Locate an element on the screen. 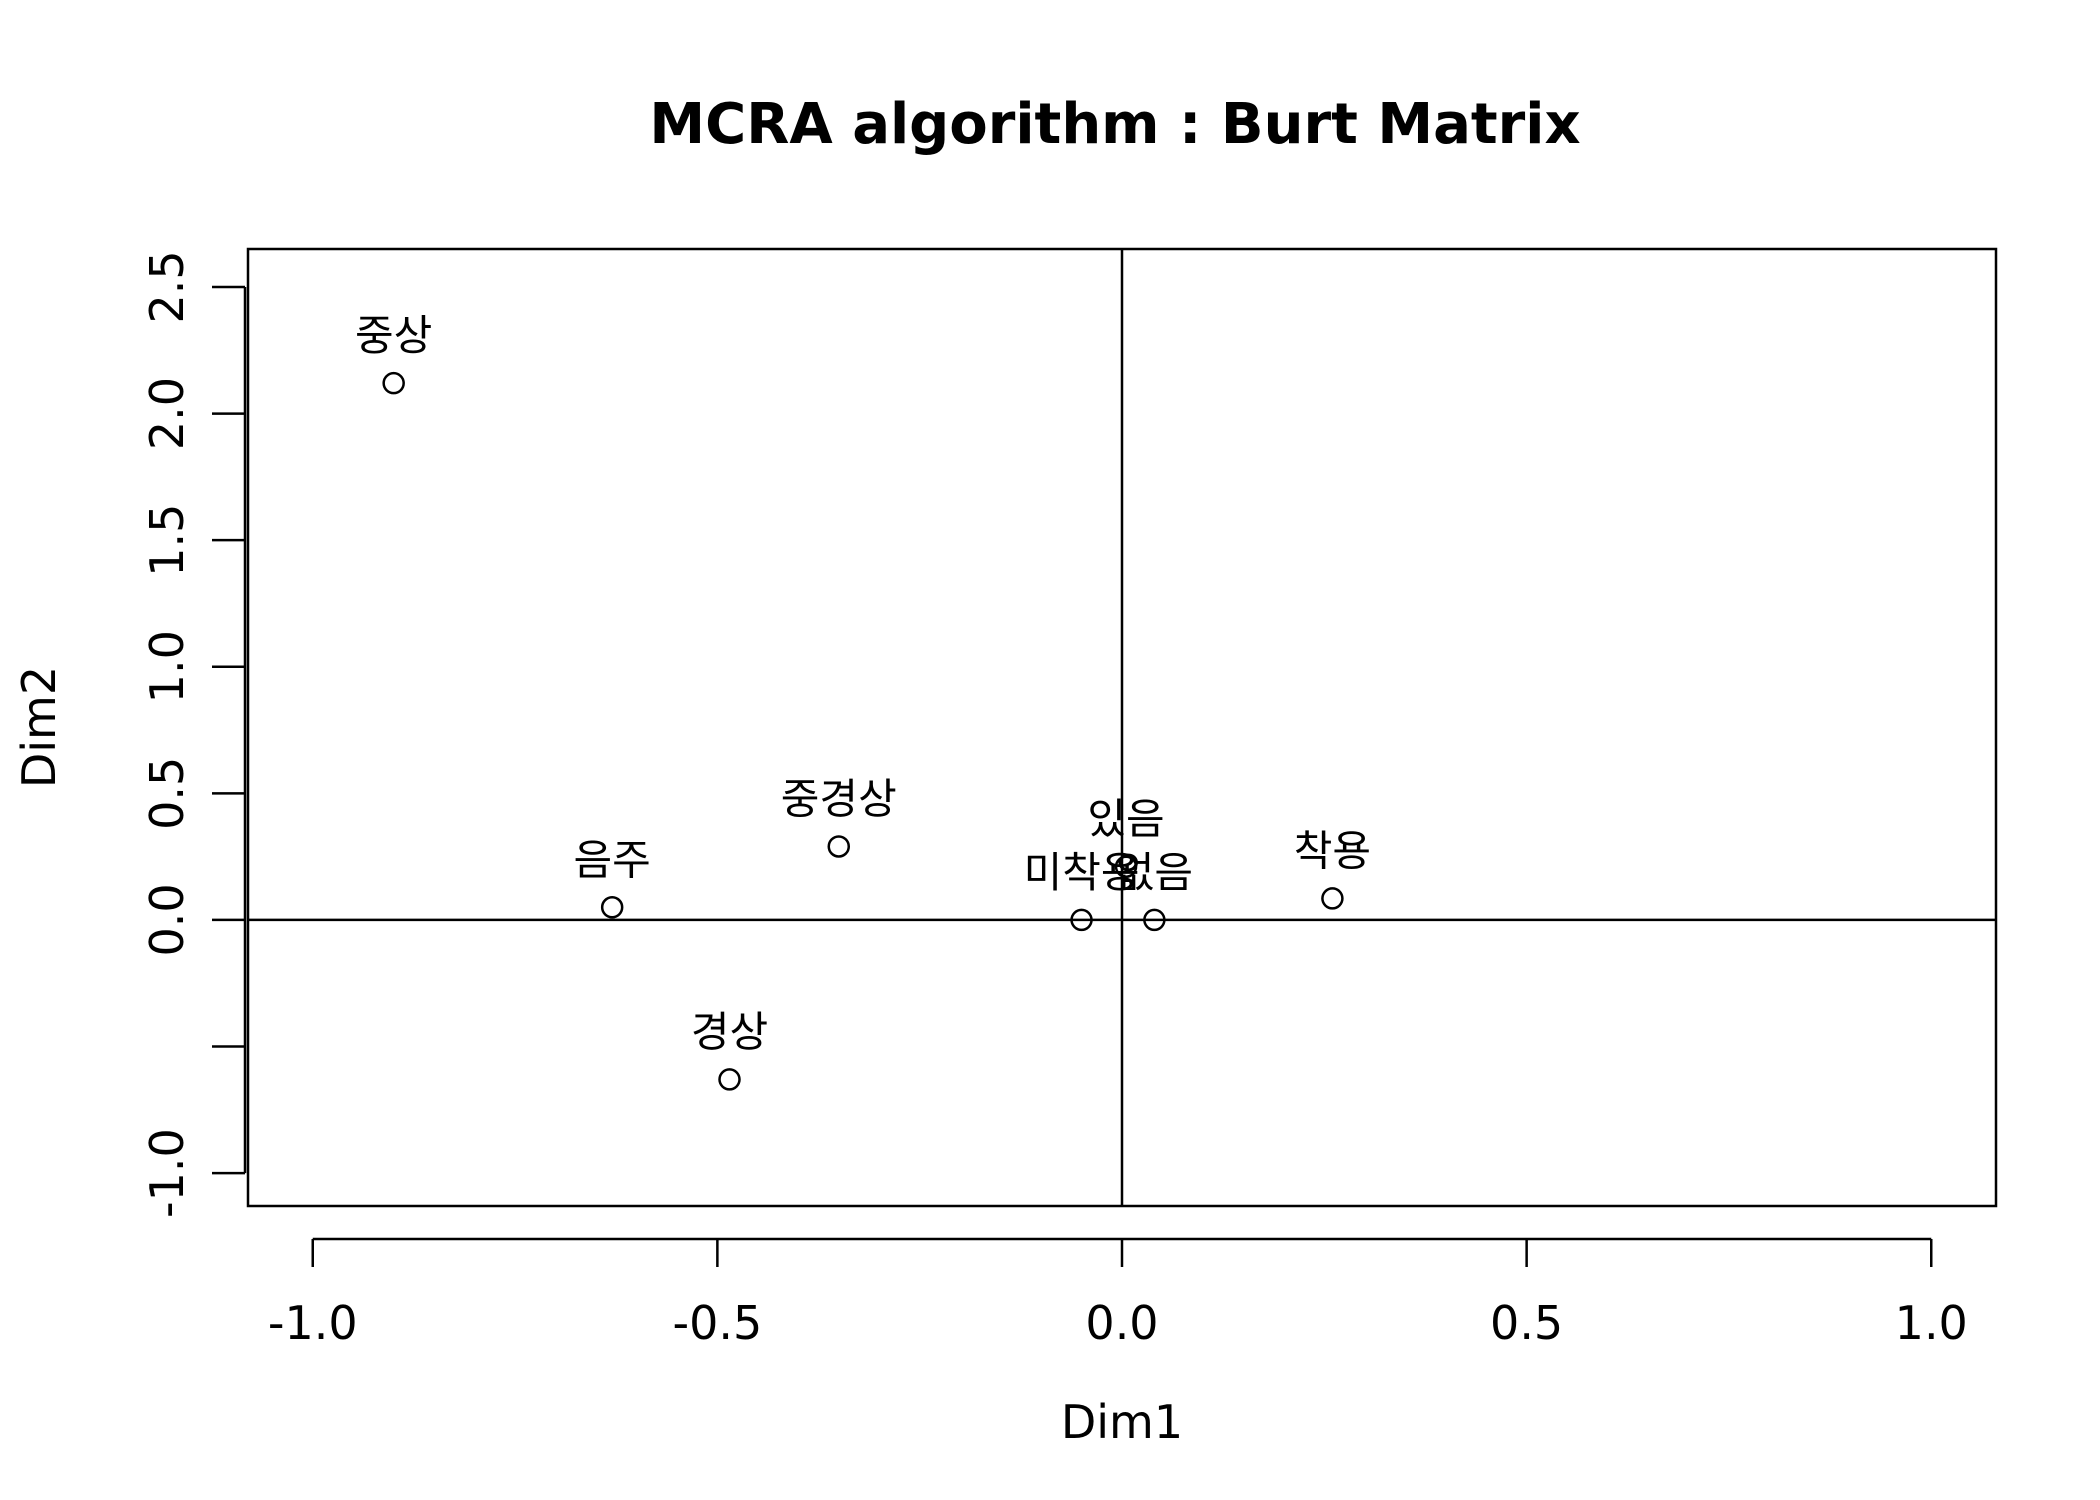 This screenshot has height=1500, width=2100. x-axis-label: Dim1 is located at coordinates (1122, 1422).